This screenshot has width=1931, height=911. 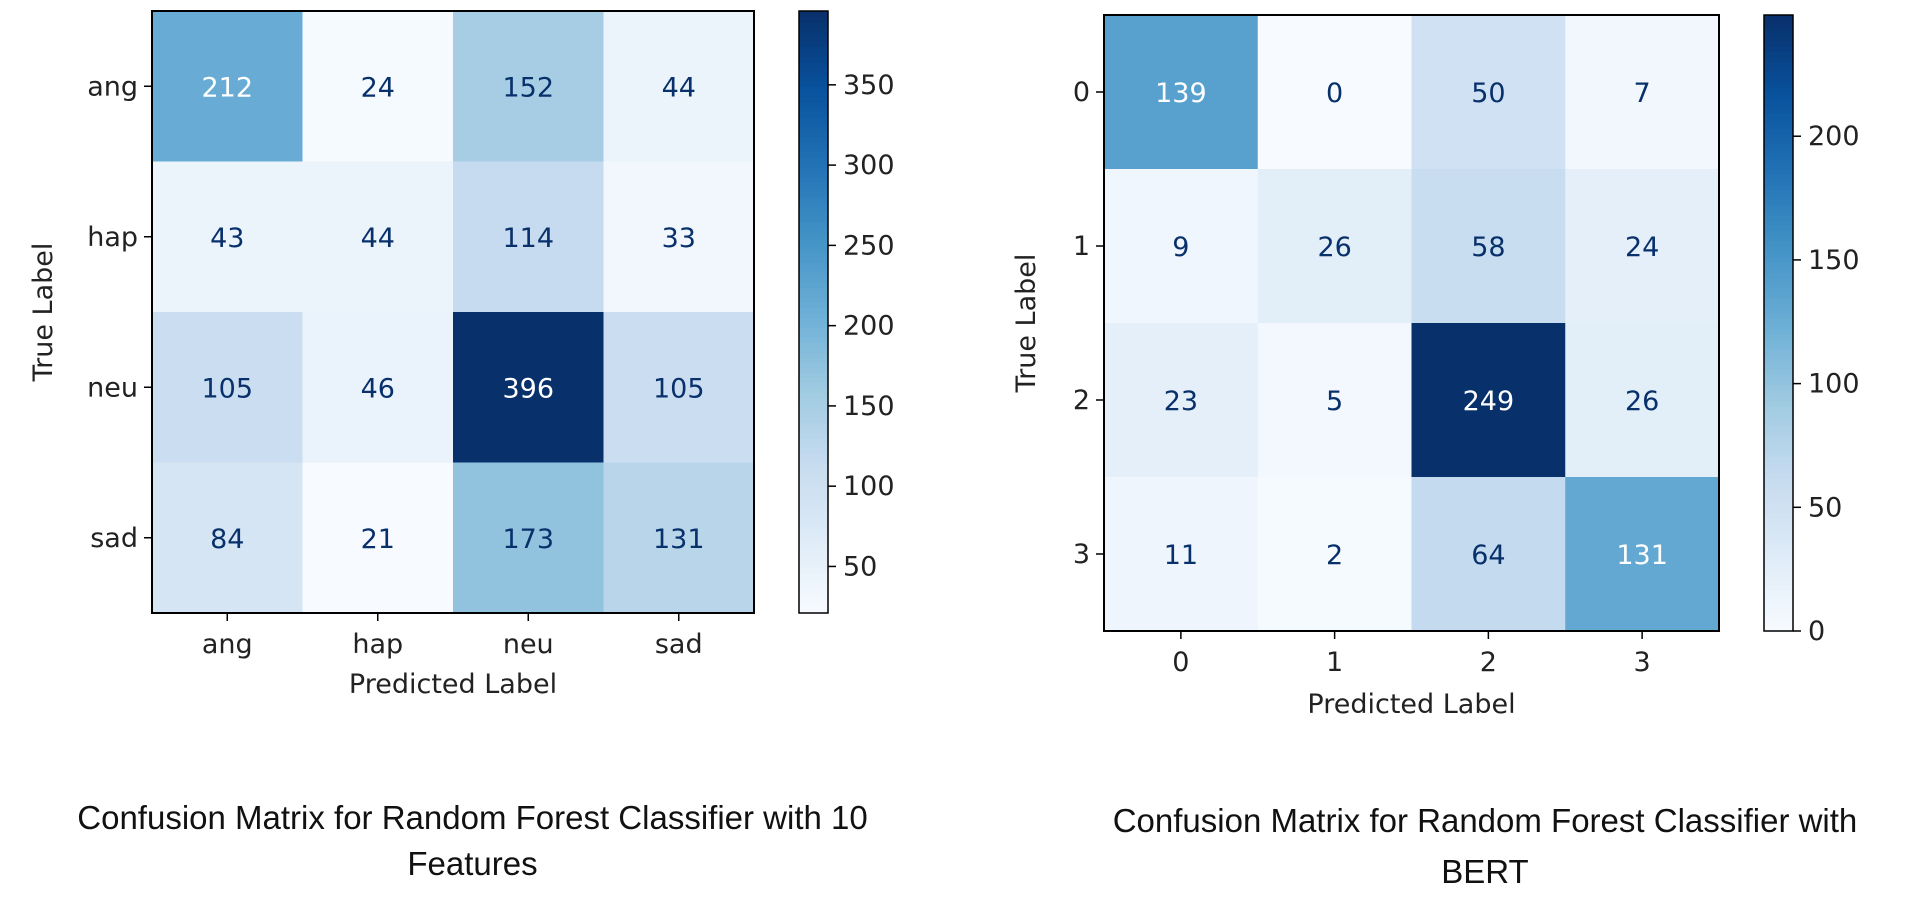 I want to click on cell-value-label: 43, so click(x=227, y=238).